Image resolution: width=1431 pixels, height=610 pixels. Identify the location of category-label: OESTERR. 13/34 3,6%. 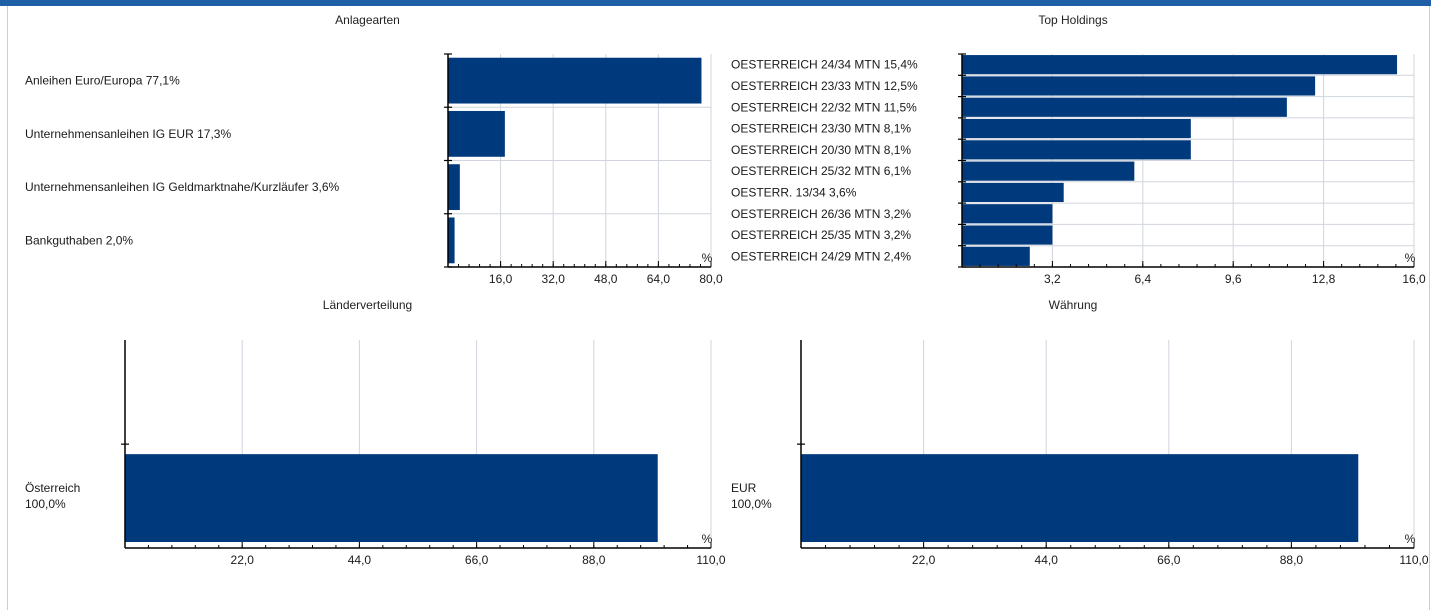
(794, 192).